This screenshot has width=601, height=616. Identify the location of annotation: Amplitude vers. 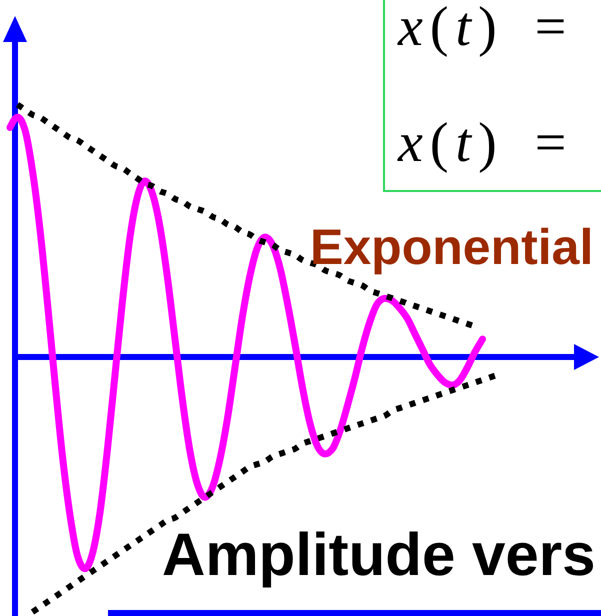
(379, 554).